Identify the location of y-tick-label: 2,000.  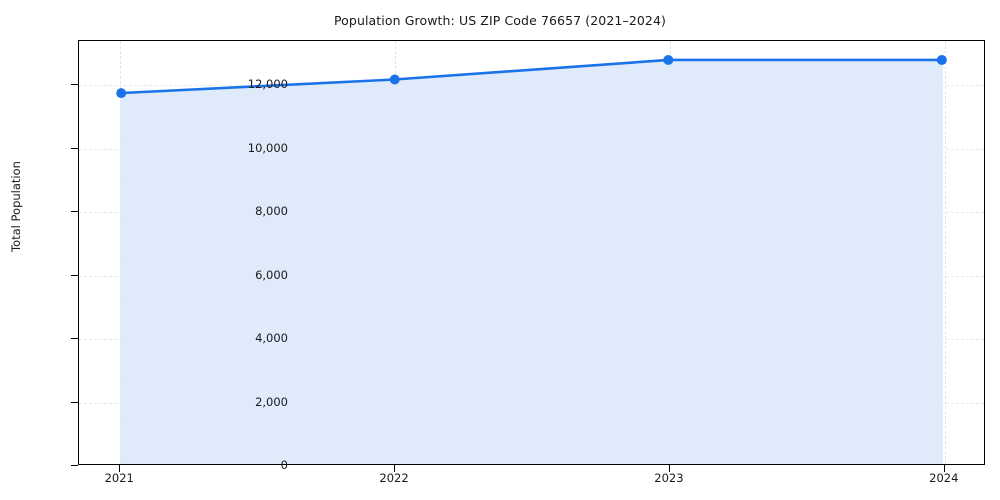
(271, 401).